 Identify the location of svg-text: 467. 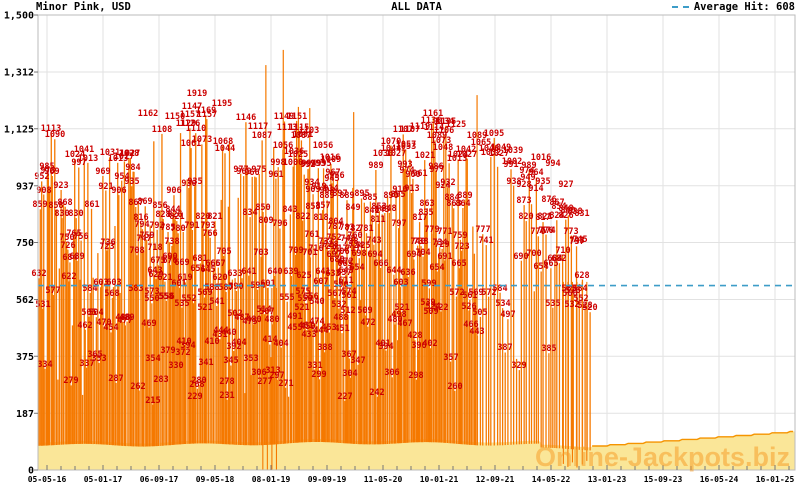
(404, 324).